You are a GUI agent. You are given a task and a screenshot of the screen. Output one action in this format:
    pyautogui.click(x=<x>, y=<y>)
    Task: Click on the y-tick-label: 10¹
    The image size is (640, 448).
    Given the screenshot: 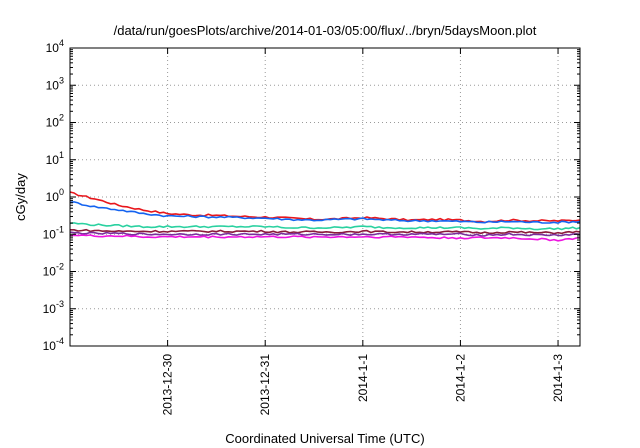 What is the action you would take?
    pyautogui.click(x=55, y=158)
    